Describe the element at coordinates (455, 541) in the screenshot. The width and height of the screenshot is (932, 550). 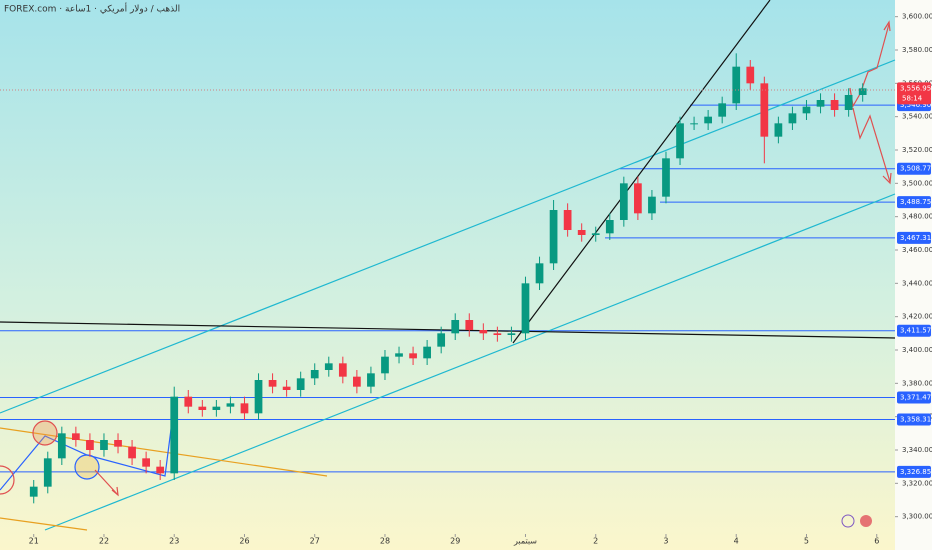
I see `x-tick-label: 29` at that location.